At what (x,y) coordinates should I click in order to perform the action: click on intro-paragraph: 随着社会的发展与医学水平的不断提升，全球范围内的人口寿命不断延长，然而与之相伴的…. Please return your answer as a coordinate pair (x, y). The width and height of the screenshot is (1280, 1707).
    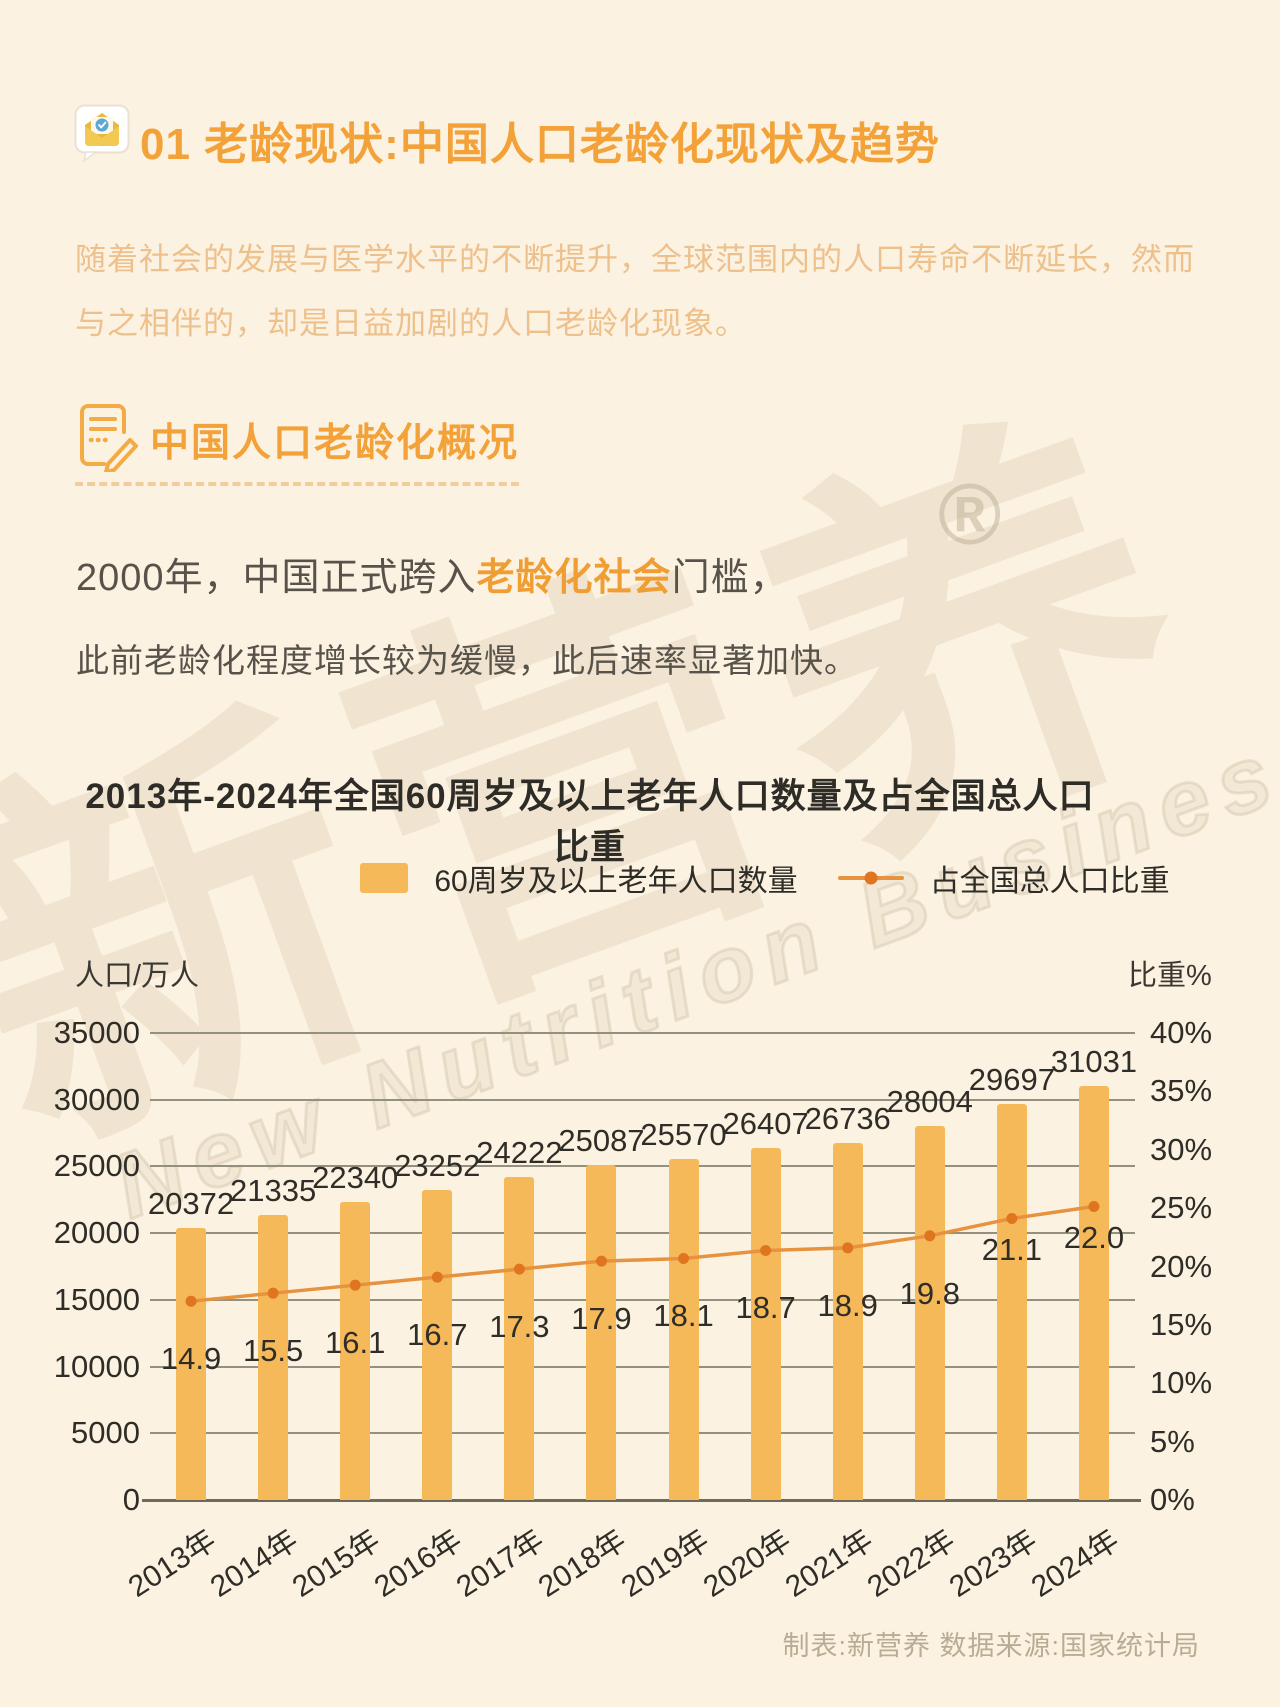
    Looking at the image, I should click on (635, 291).